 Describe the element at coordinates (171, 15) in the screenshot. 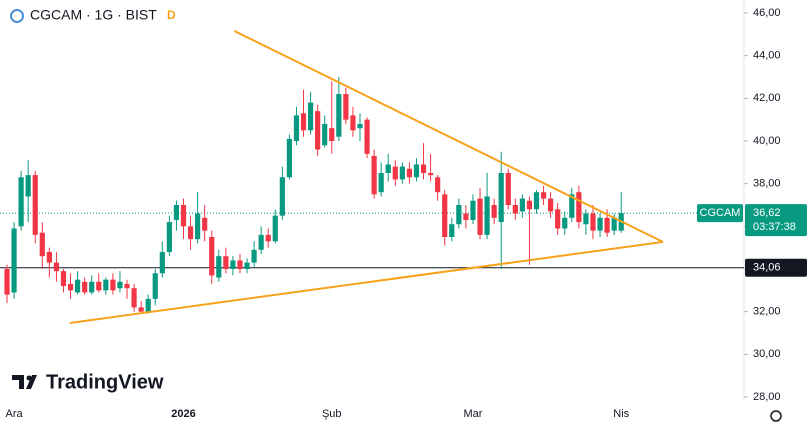

I see `data-badge: D` at that location.